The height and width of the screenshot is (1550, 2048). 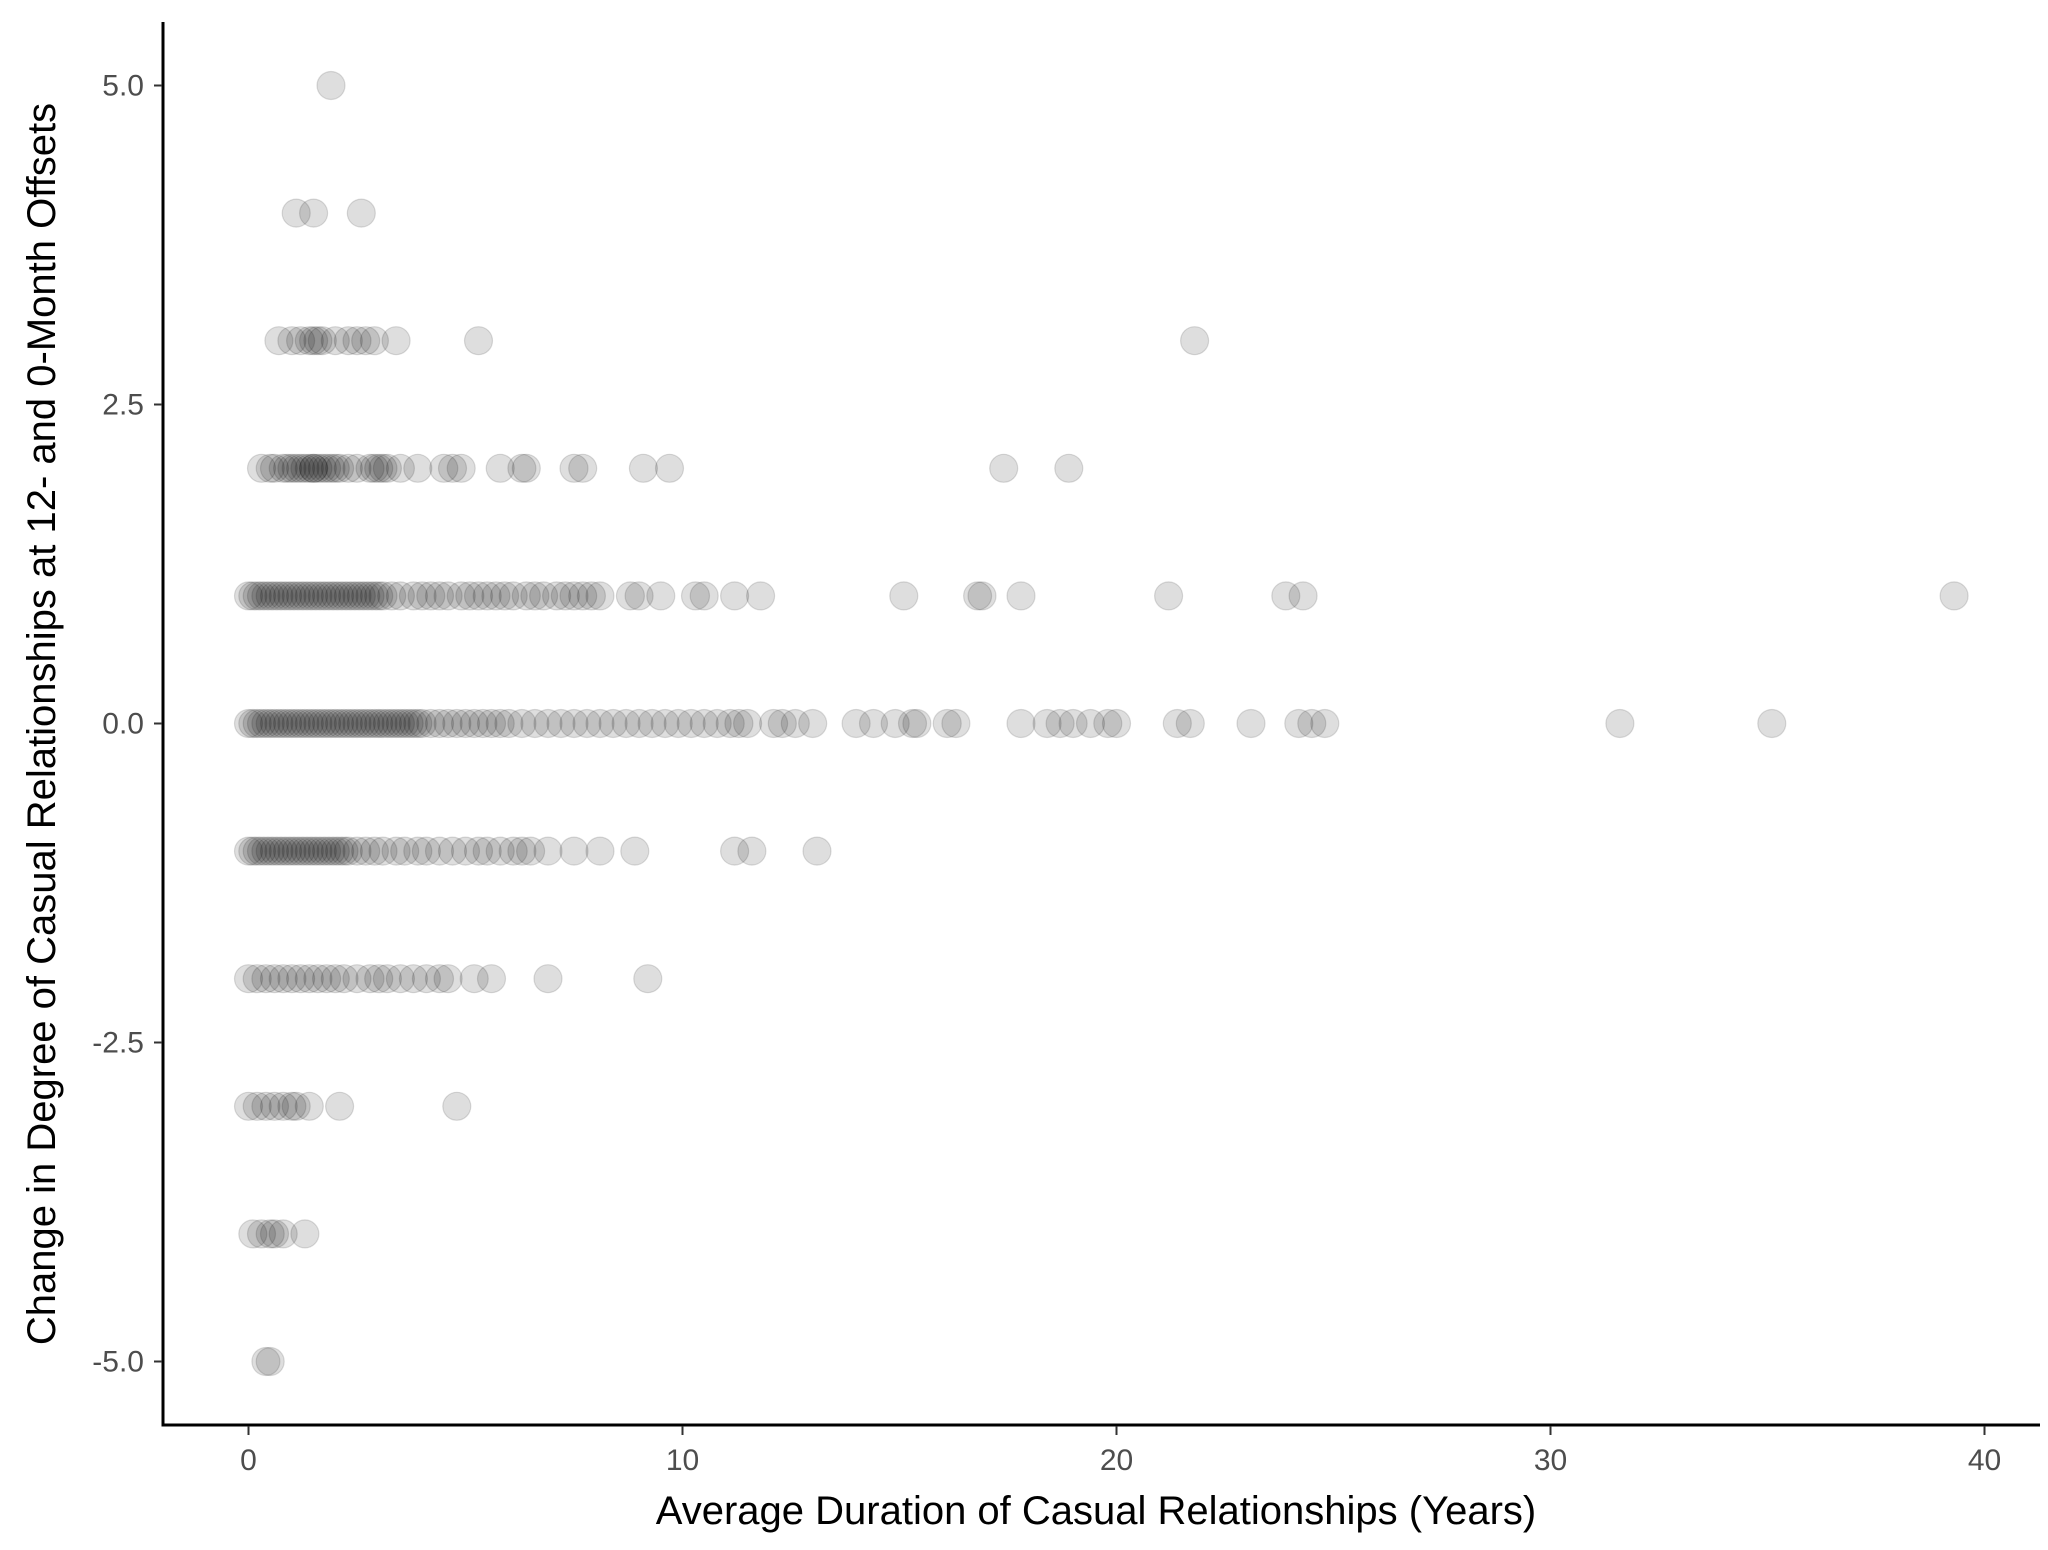 I want to click on y-tick-label: 5.0, so click(x=123, y=86).